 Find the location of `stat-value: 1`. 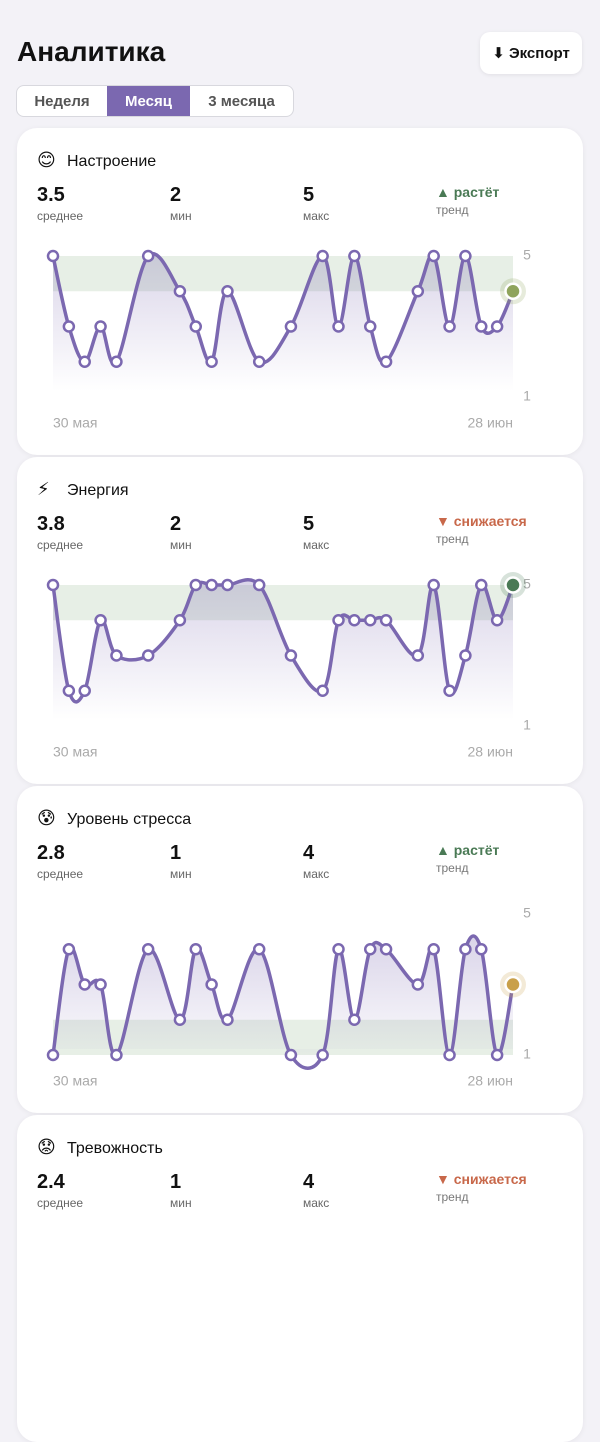

stat-value: 1 is located at coordinates (176, 1182).